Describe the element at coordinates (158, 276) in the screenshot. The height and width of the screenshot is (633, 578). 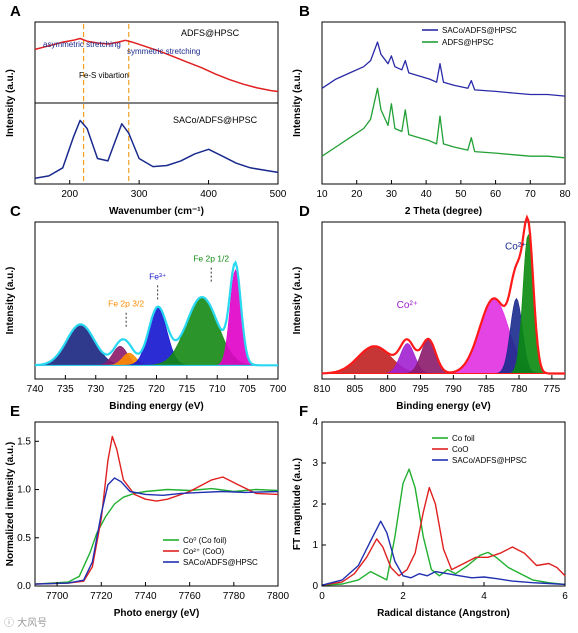
I see `peak-annotation: Fe³⁺` at that location.